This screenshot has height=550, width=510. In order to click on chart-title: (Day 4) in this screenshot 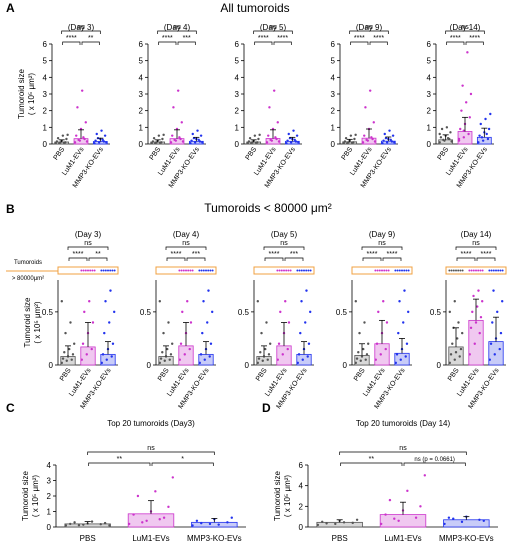, I will do `click(177, 27)`.